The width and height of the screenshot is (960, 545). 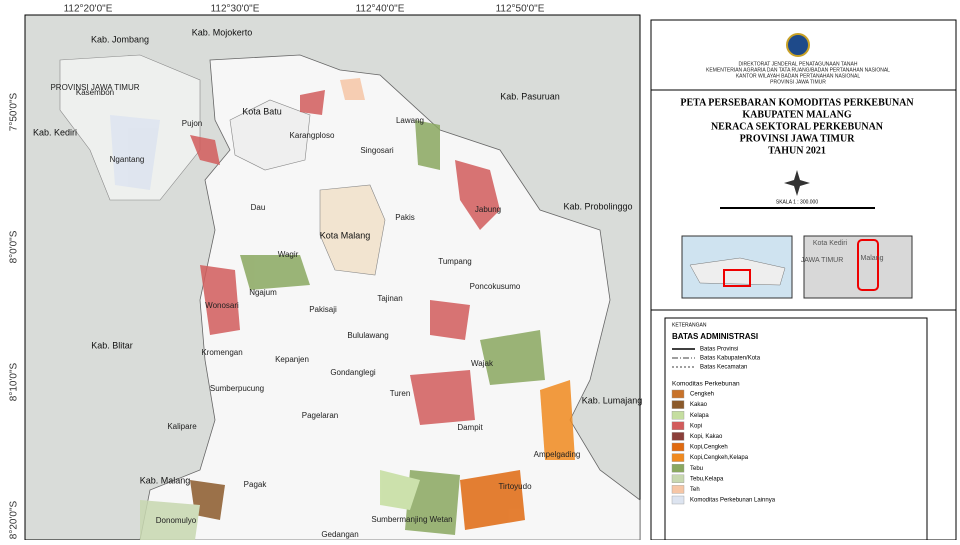 I want to click on coord-label: 112°30'0"E, so click(x=235, y=9).